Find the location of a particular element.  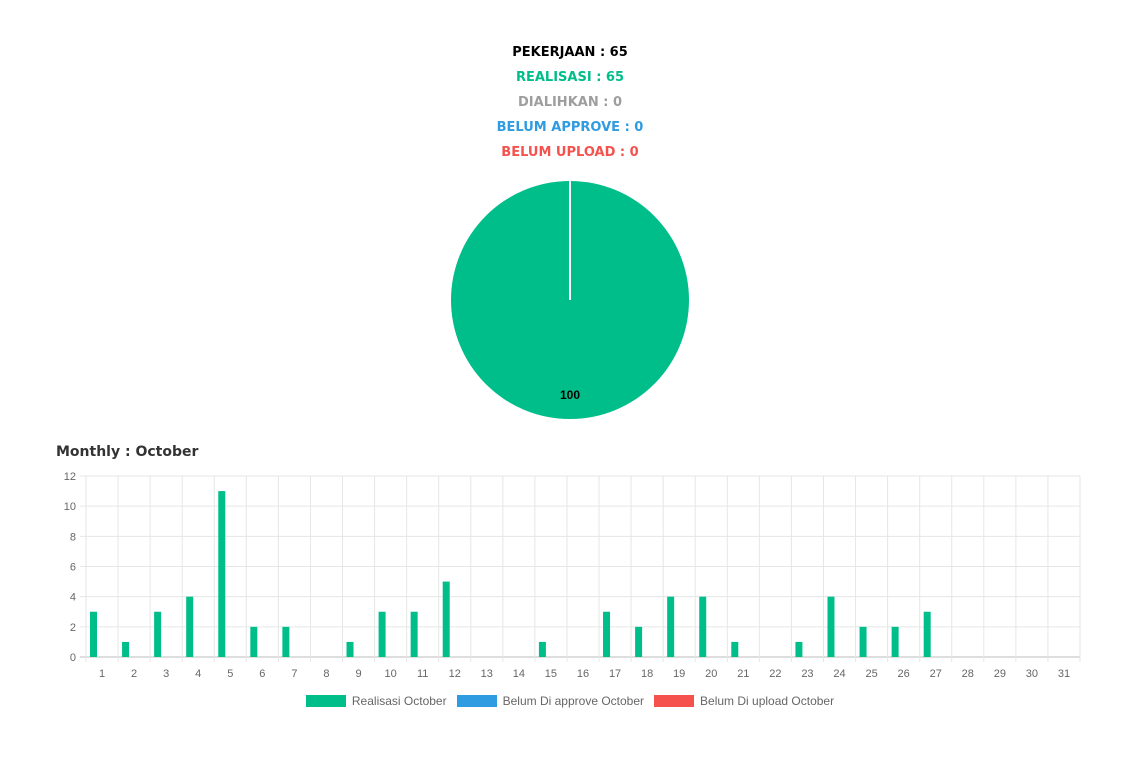

belum-upload-total: BELUM UPLOAD : 0 is located at coordinates (570, 152).